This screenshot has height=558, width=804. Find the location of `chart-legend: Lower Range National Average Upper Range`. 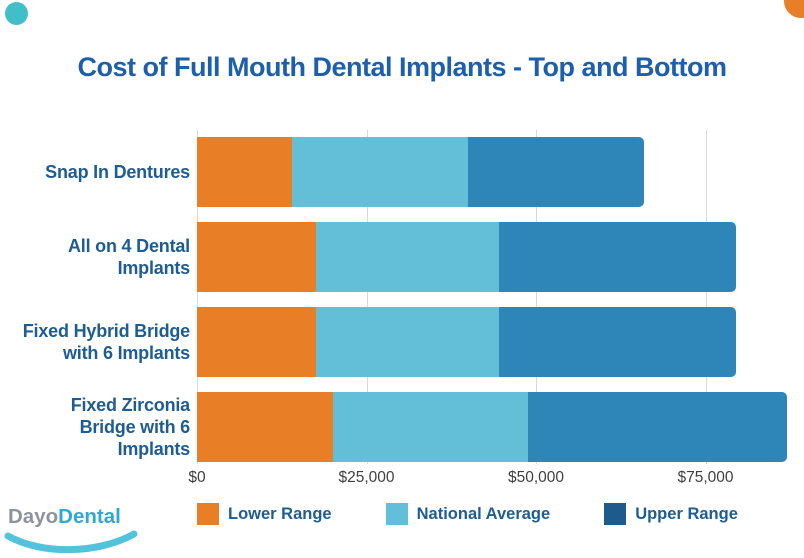

chart-legend: Lower Range National Average Upper Range is located at coordinates (467, 514).